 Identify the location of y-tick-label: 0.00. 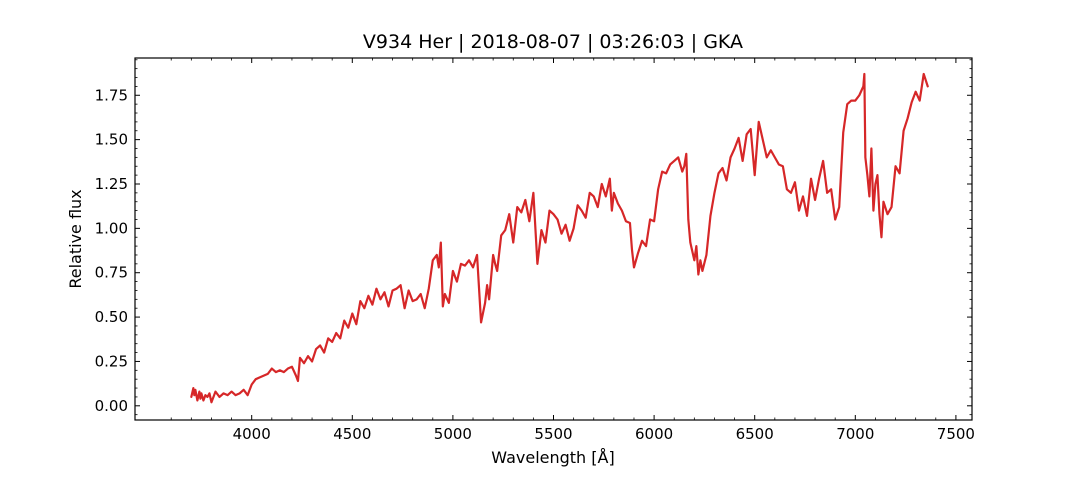
(111, 406).